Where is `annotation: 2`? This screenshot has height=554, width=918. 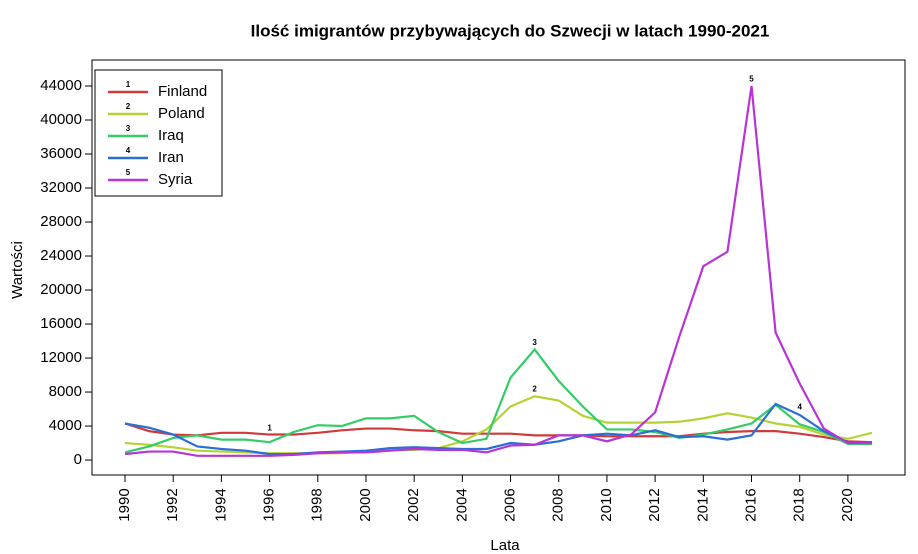 annotation: 2 is located at coordinates (534, 389).